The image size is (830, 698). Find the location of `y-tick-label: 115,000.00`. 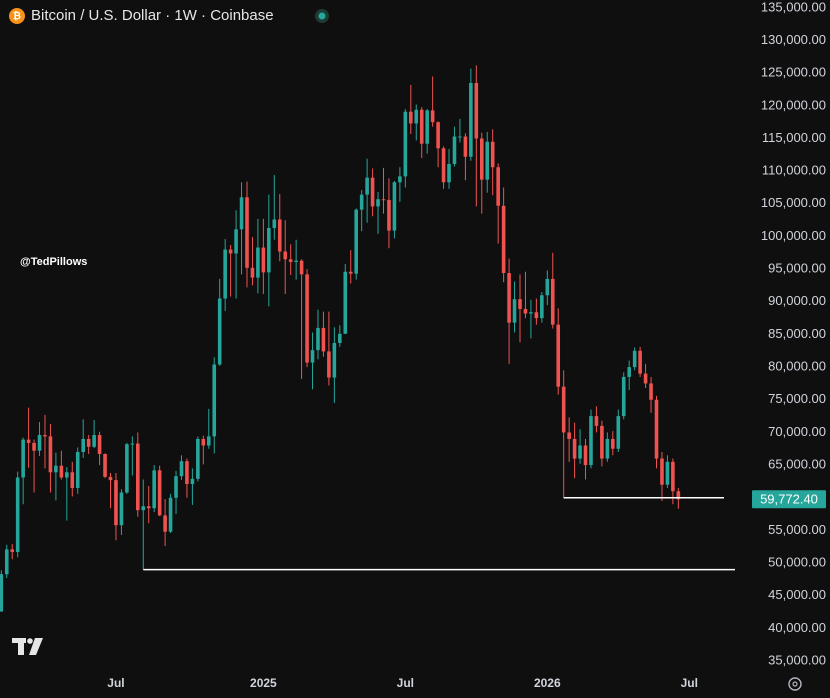

y-tick-label: 115,000.00 is located at coordinates (794, 137).